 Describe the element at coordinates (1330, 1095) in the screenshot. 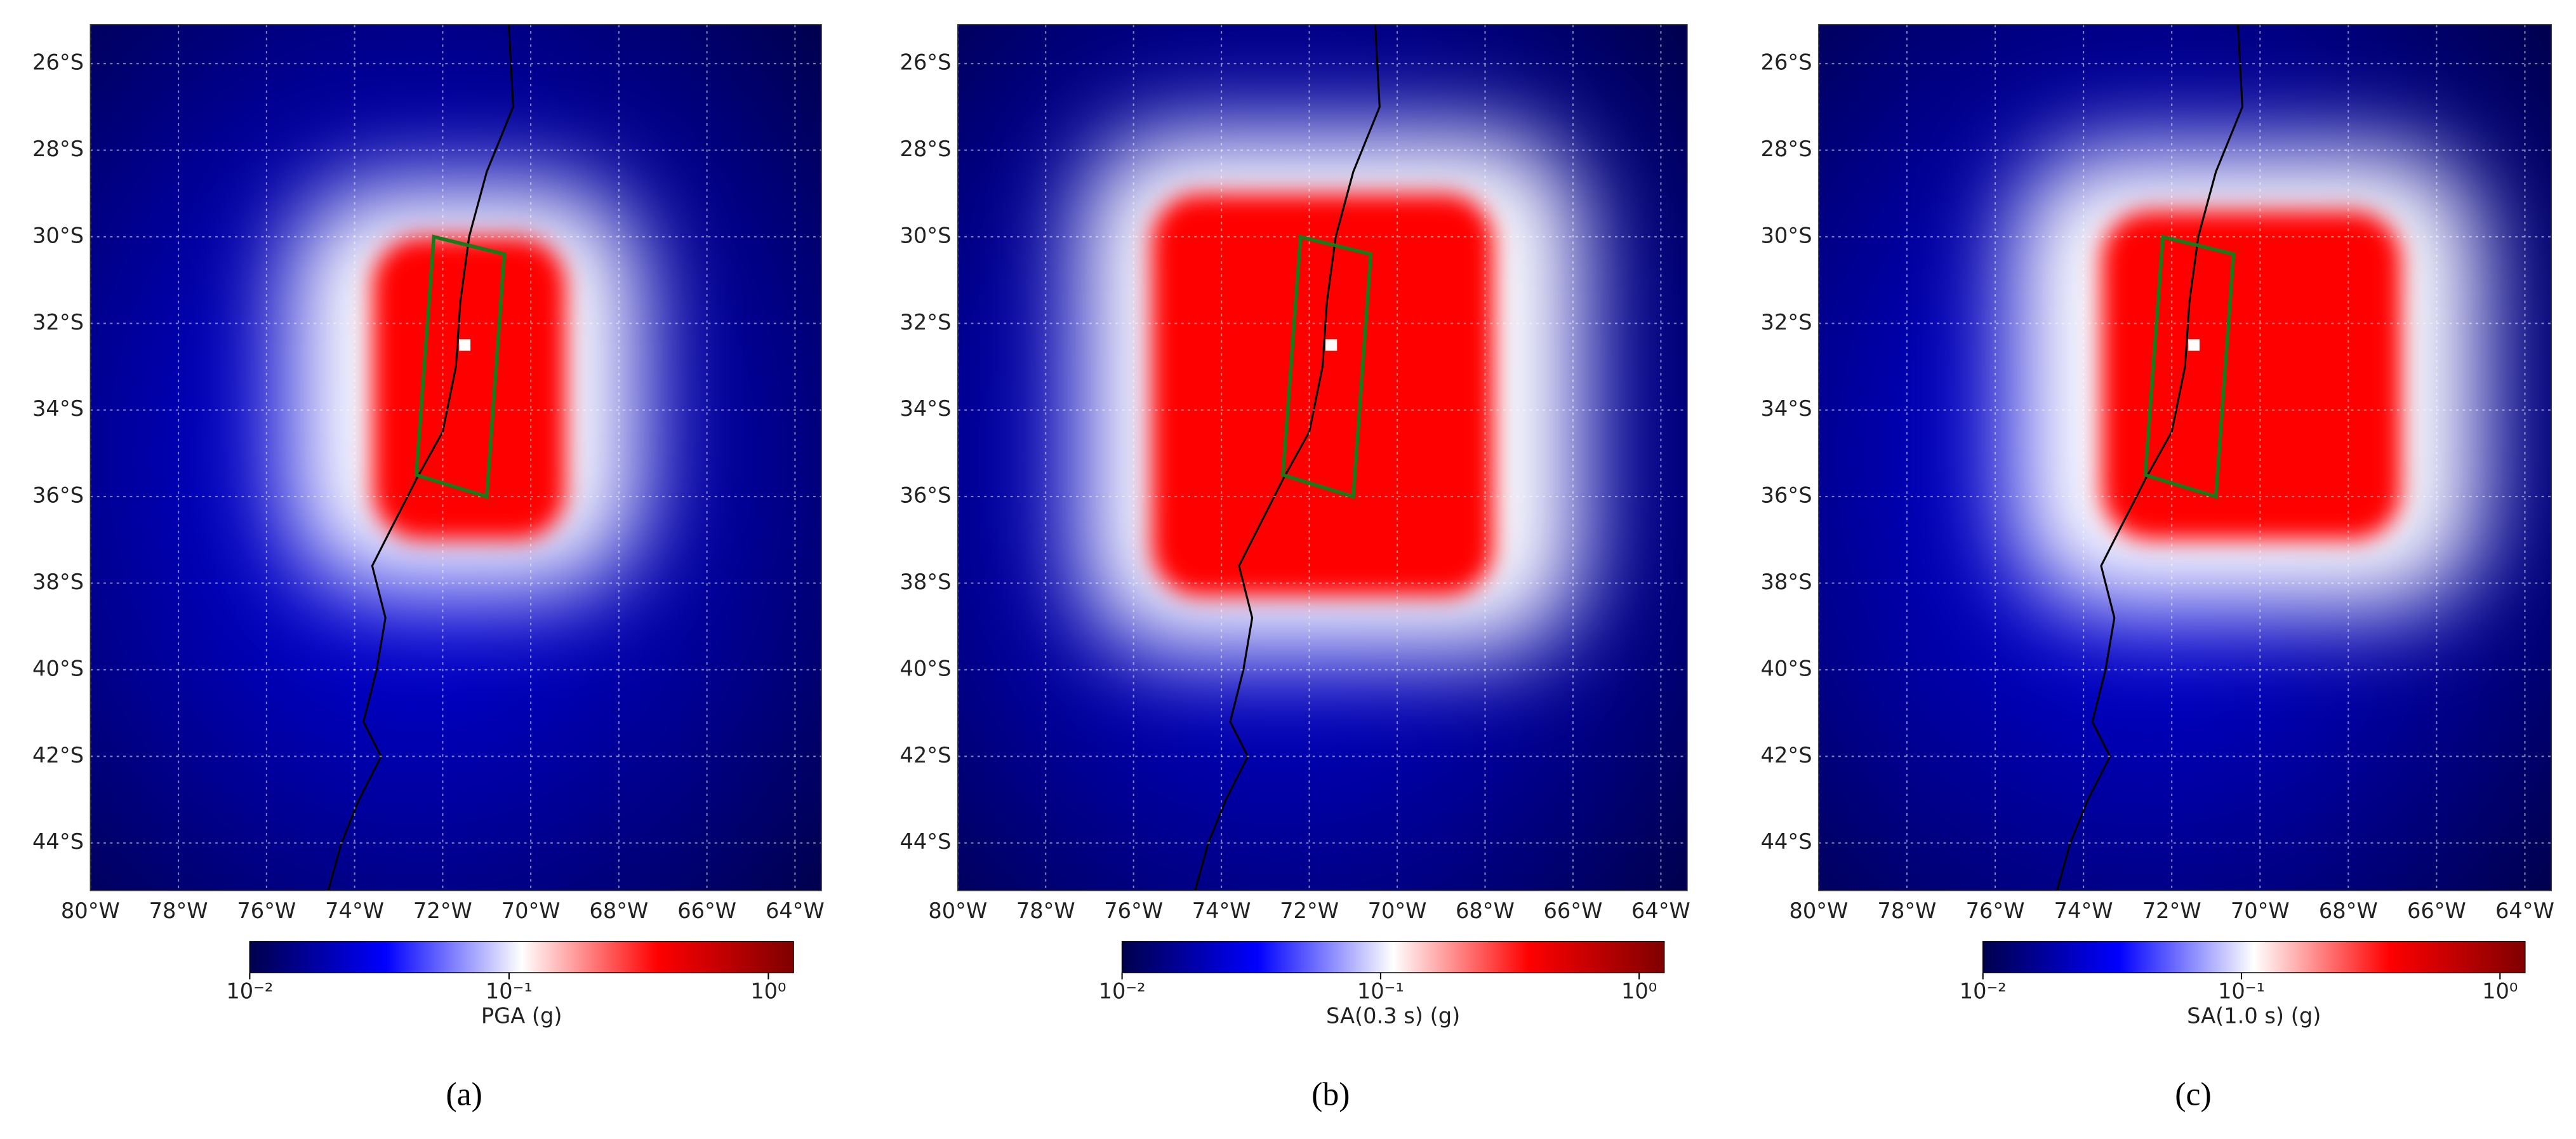

I see `panel-label: (b)` at that location.